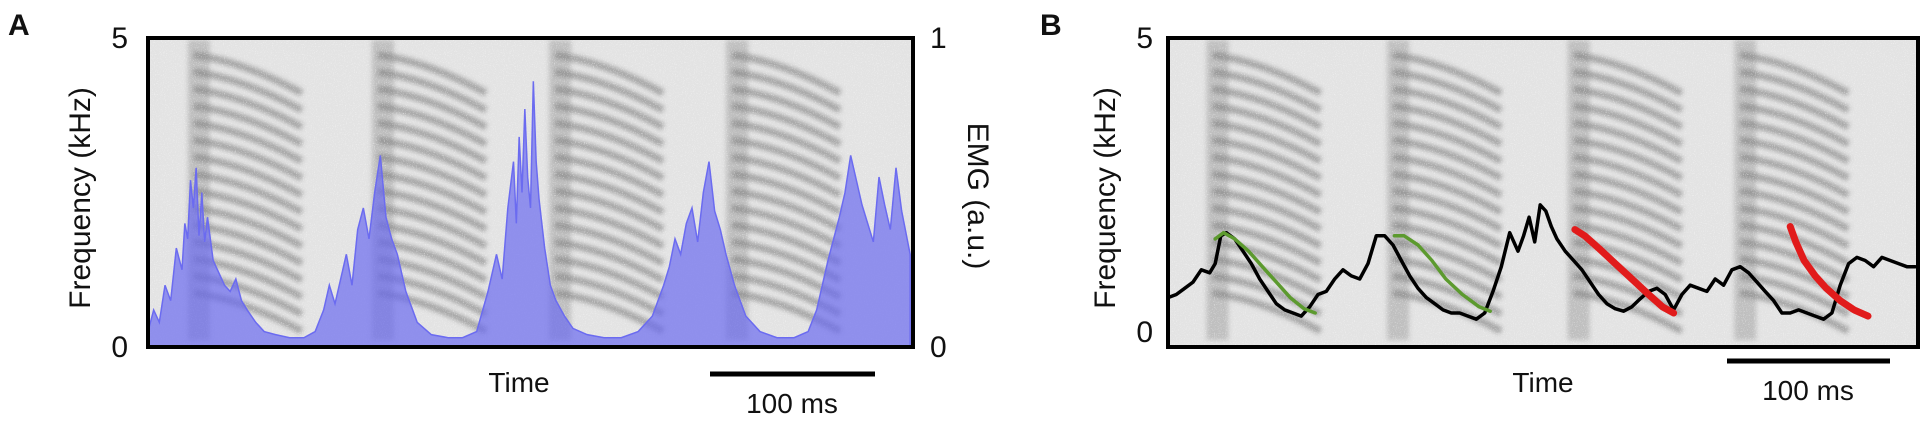  I want to click on panel-b-y-tick-max: 5, so click(1144, 38).